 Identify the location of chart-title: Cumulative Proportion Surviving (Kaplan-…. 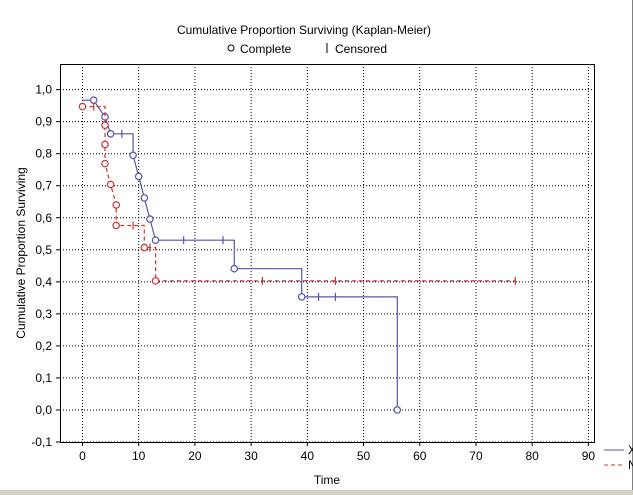
(304, 30).